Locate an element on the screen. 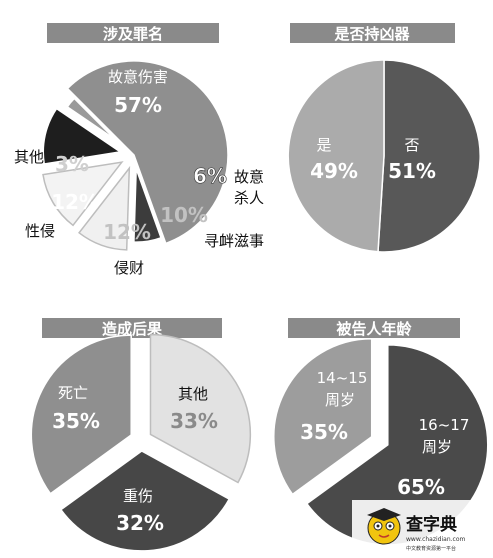  slice-other is located at coordinates (91, 119).